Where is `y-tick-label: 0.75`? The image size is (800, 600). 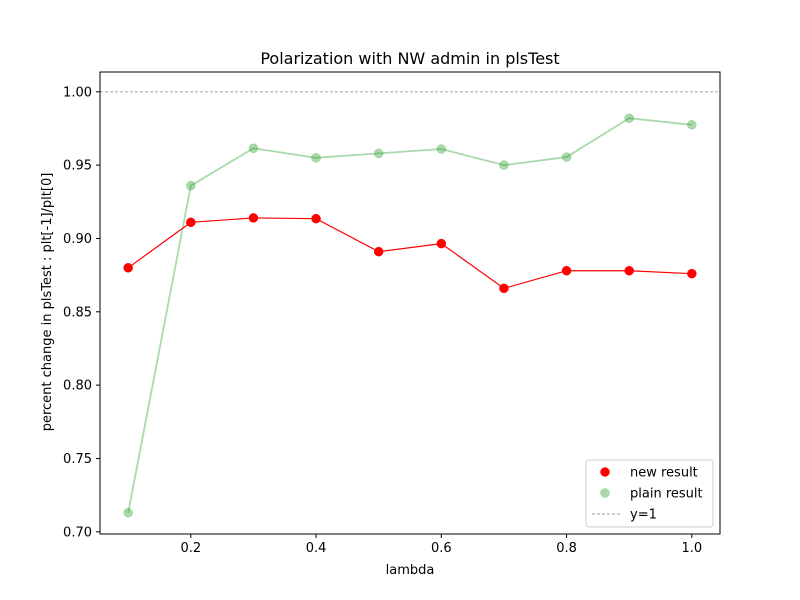
y-tick-label: 0.75 is located at coordinates (77, 459).